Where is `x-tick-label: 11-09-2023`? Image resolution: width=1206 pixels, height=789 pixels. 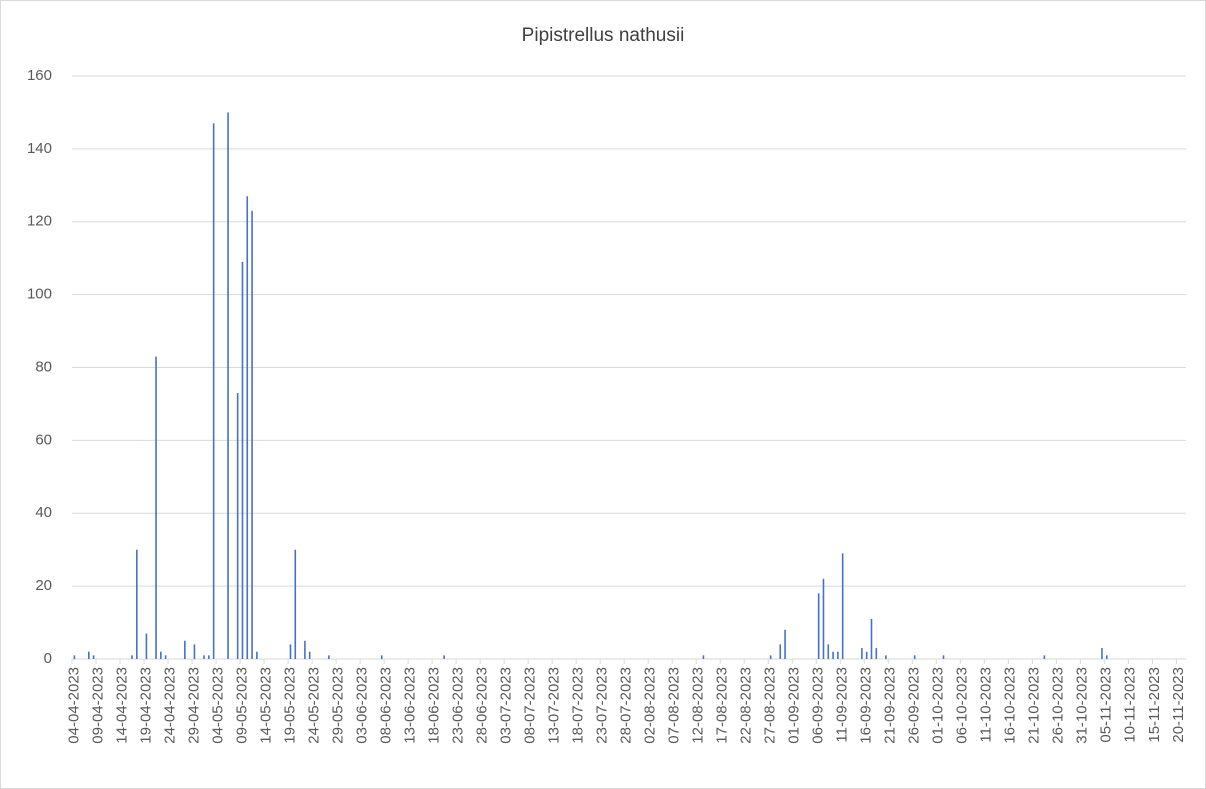
x-tick-label: 11-09-2023 is located at coordinates (842, 705).